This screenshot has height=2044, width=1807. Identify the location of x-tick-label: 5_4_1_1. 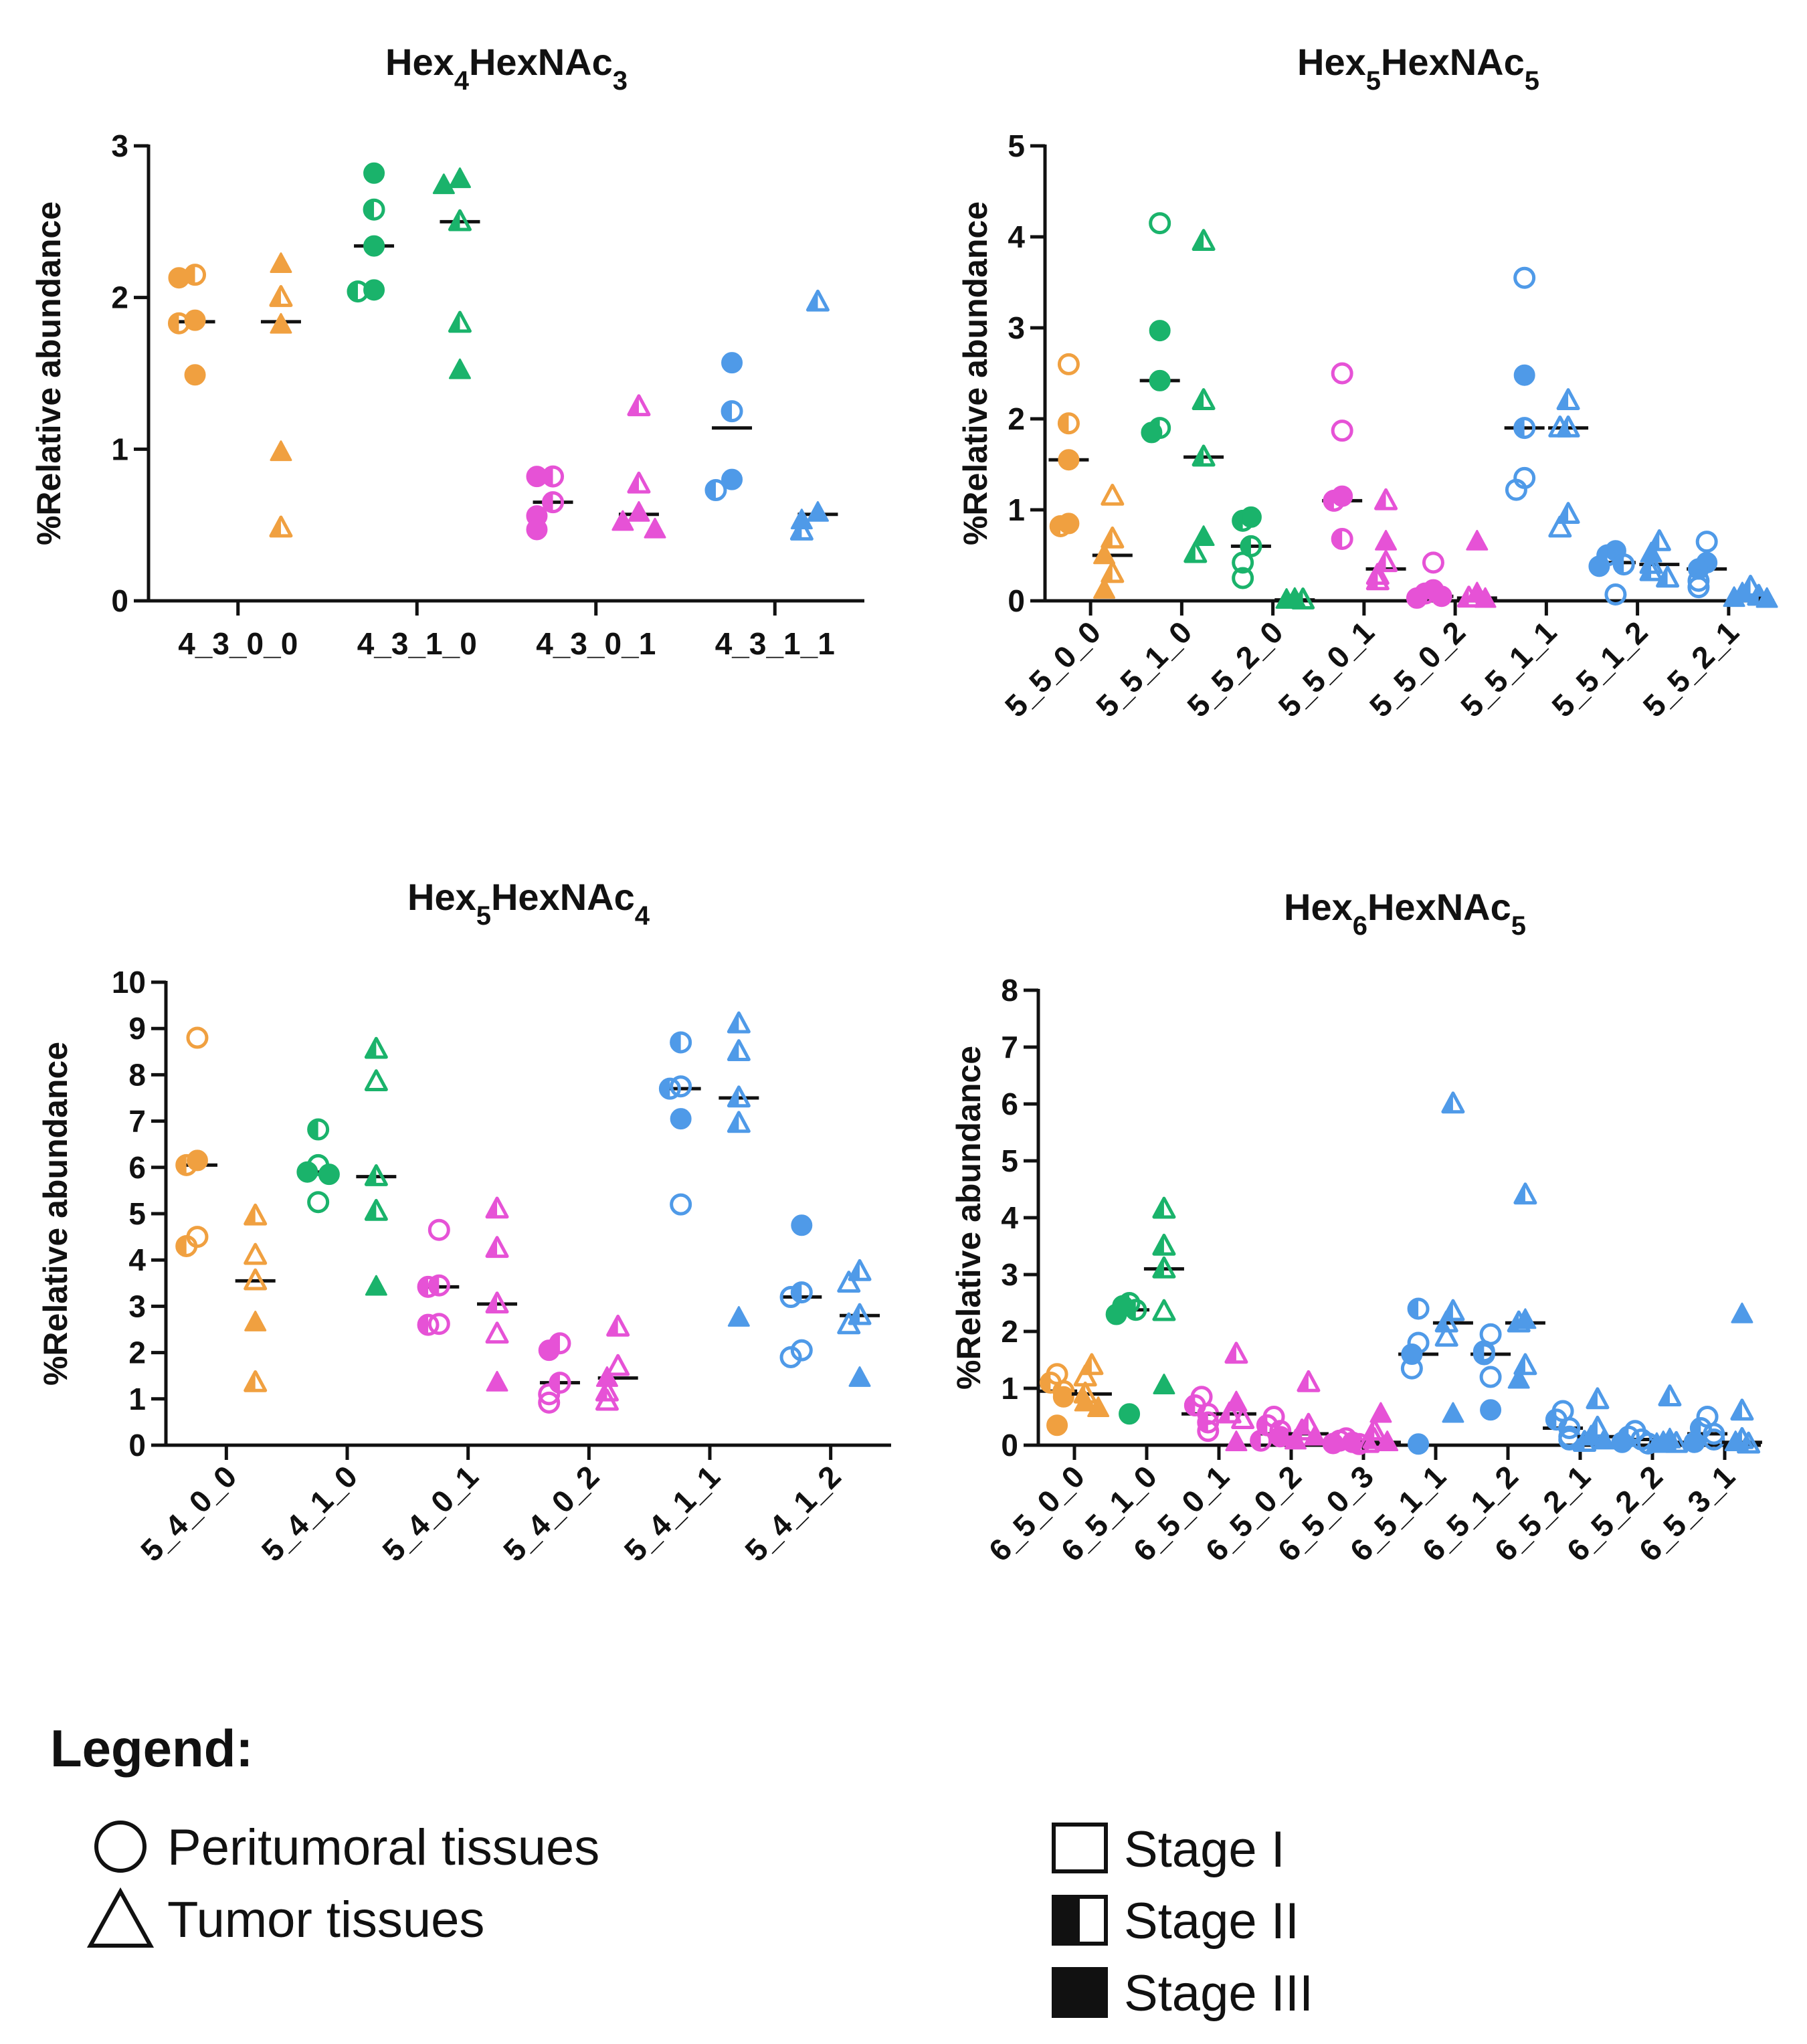
(672, 1513).